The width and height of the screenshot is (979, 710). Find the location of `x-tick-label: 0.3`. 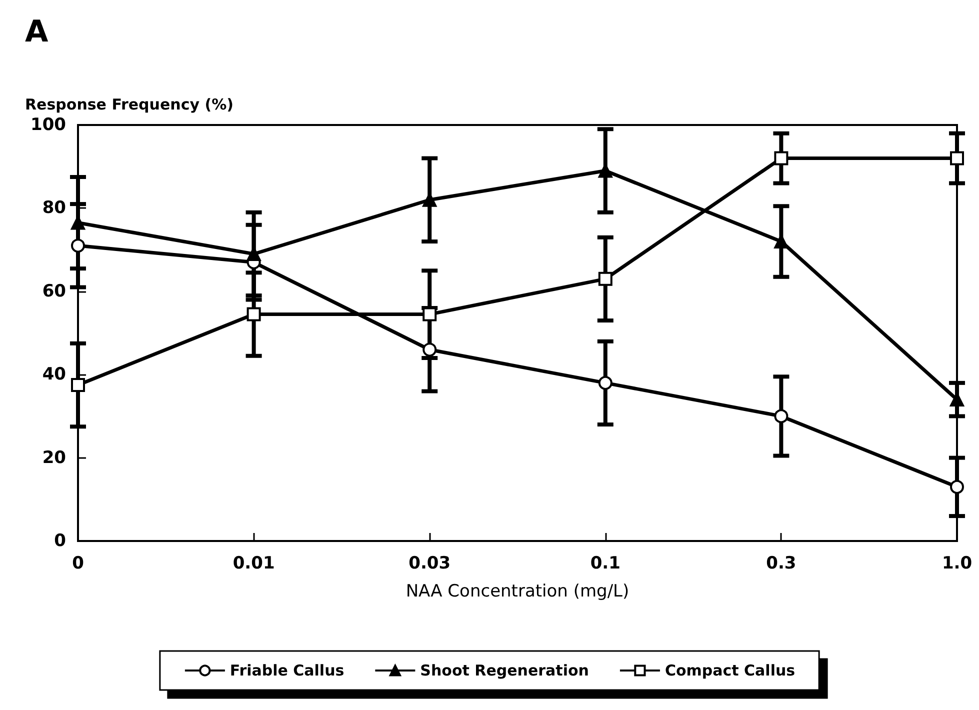

x-tick-label: 0.3 is located at coordinates (781, 564).